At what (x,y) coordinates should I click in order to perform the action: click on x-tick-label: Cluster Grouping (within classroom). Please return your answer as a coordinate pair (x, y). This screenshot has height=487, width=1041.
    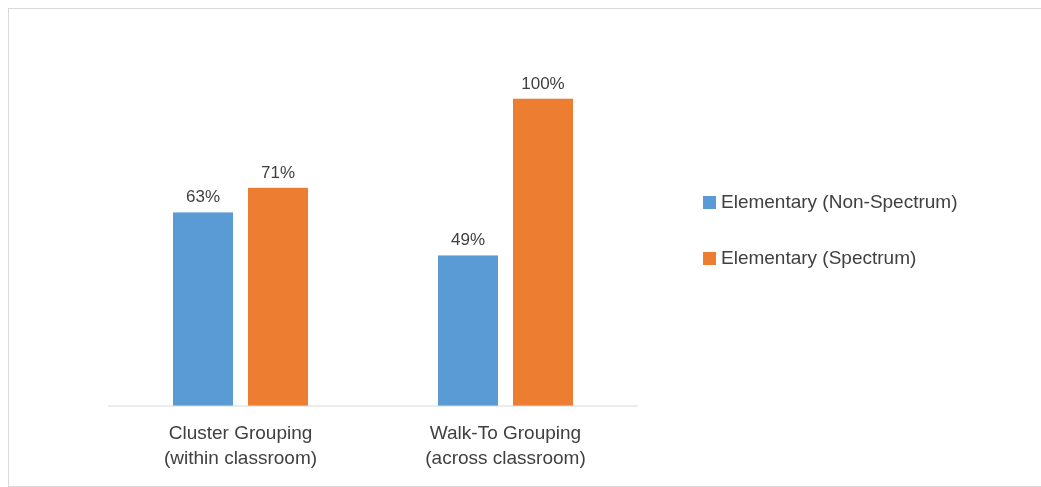
    Looking at the image, I should click on (240, 445).